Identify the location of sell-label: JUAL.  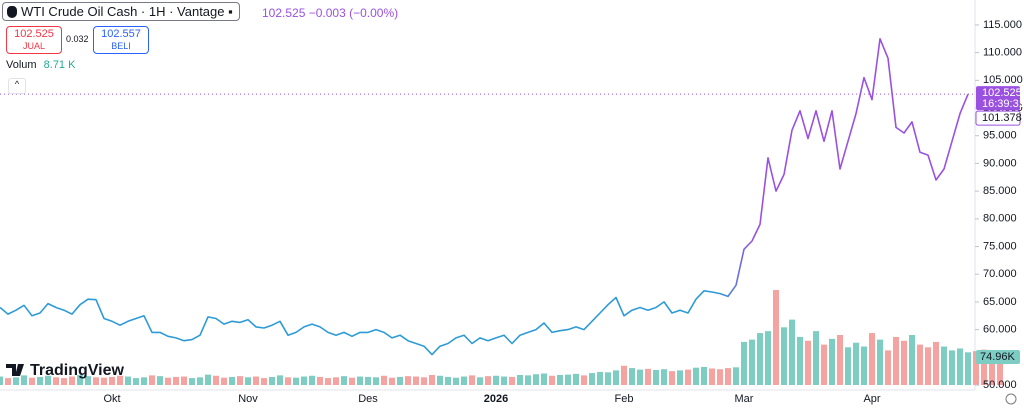
(33, 46).